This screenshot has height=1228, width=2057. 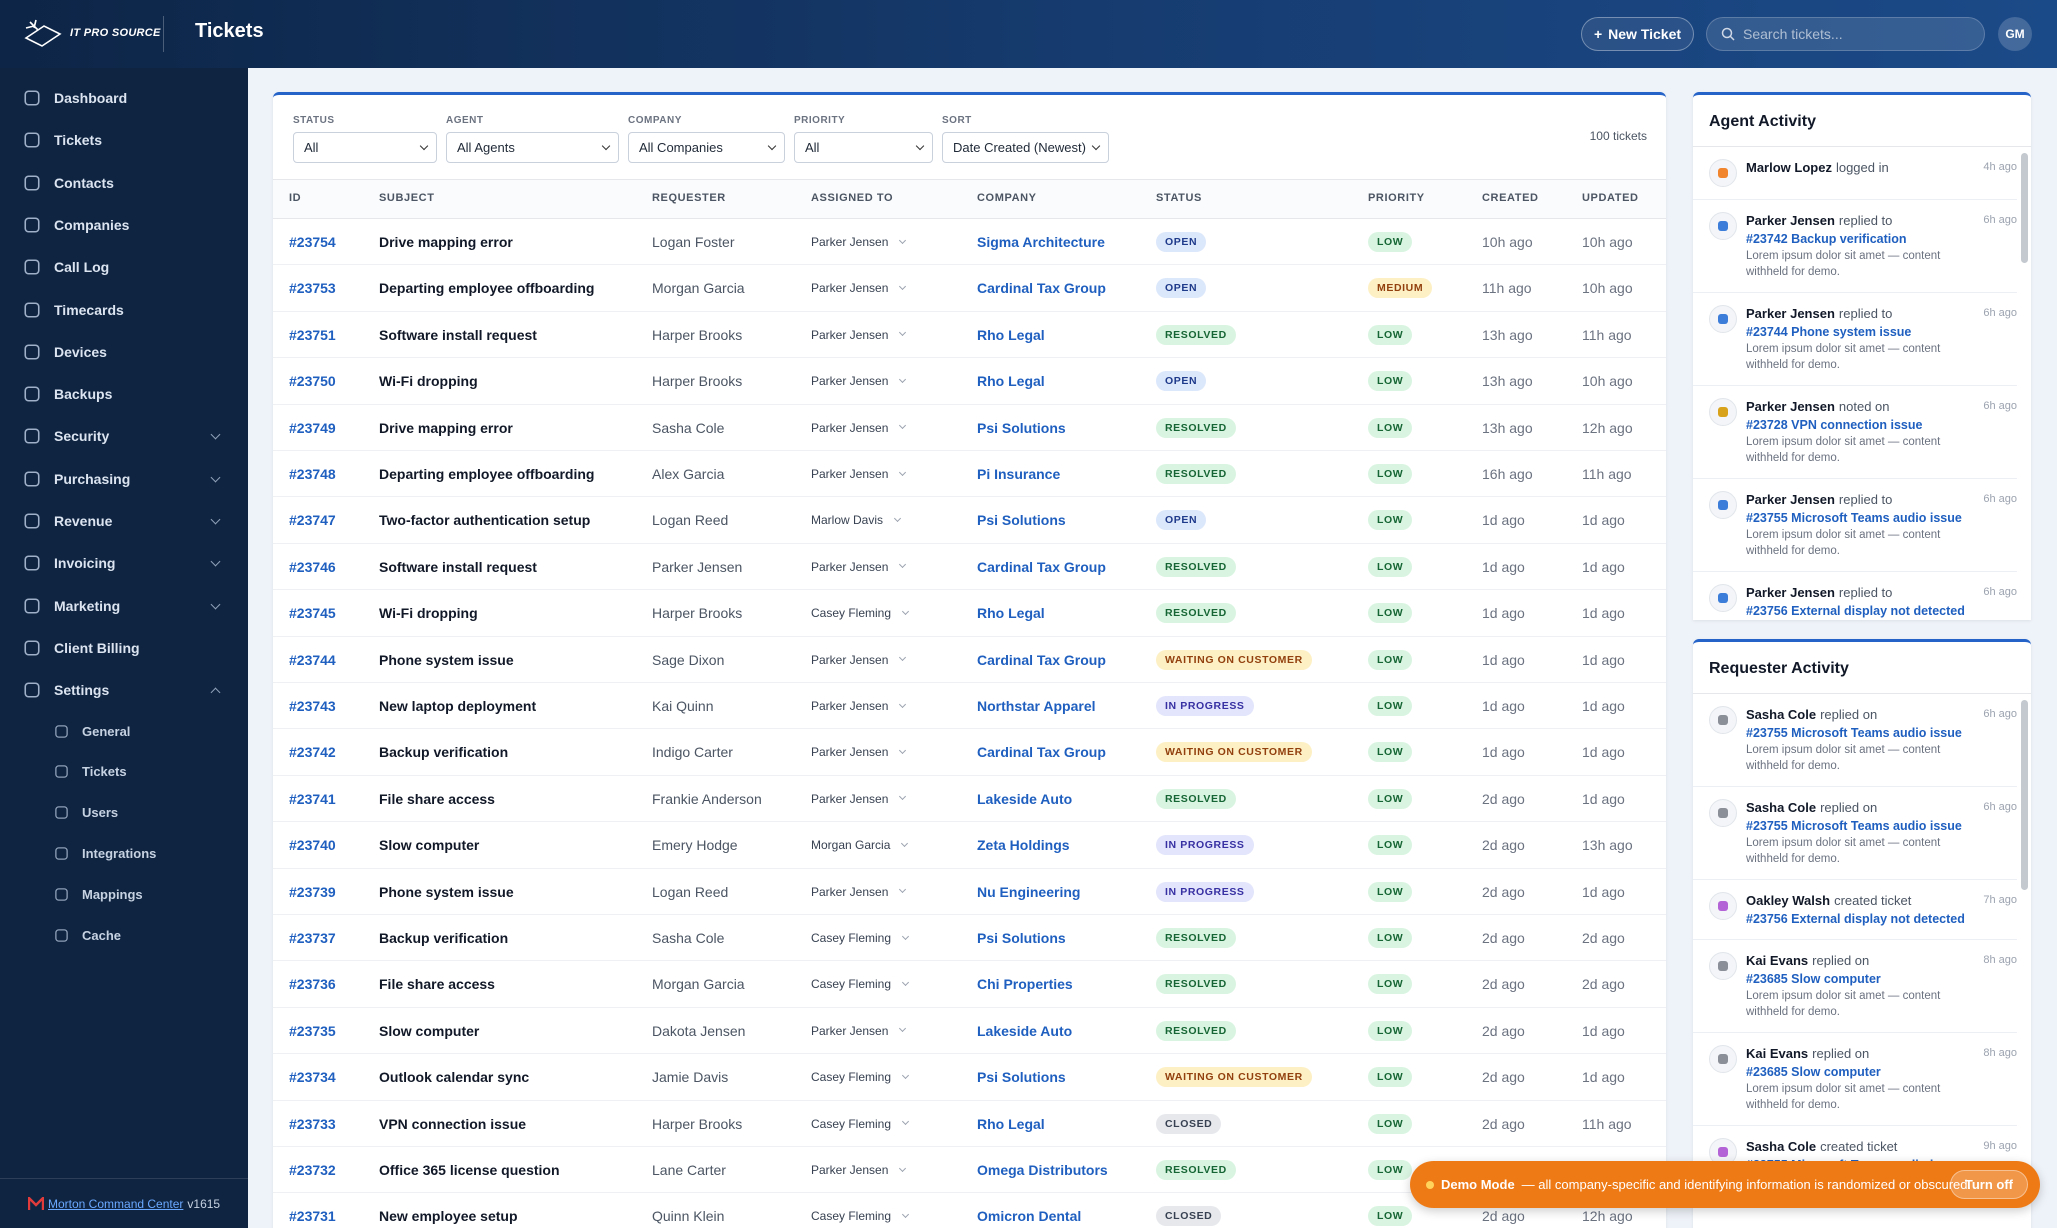 What do you see at coordinates (1029, 891) in the screenshot?
I see `company: Nu Engineering` at bounding box center [1029, 891].